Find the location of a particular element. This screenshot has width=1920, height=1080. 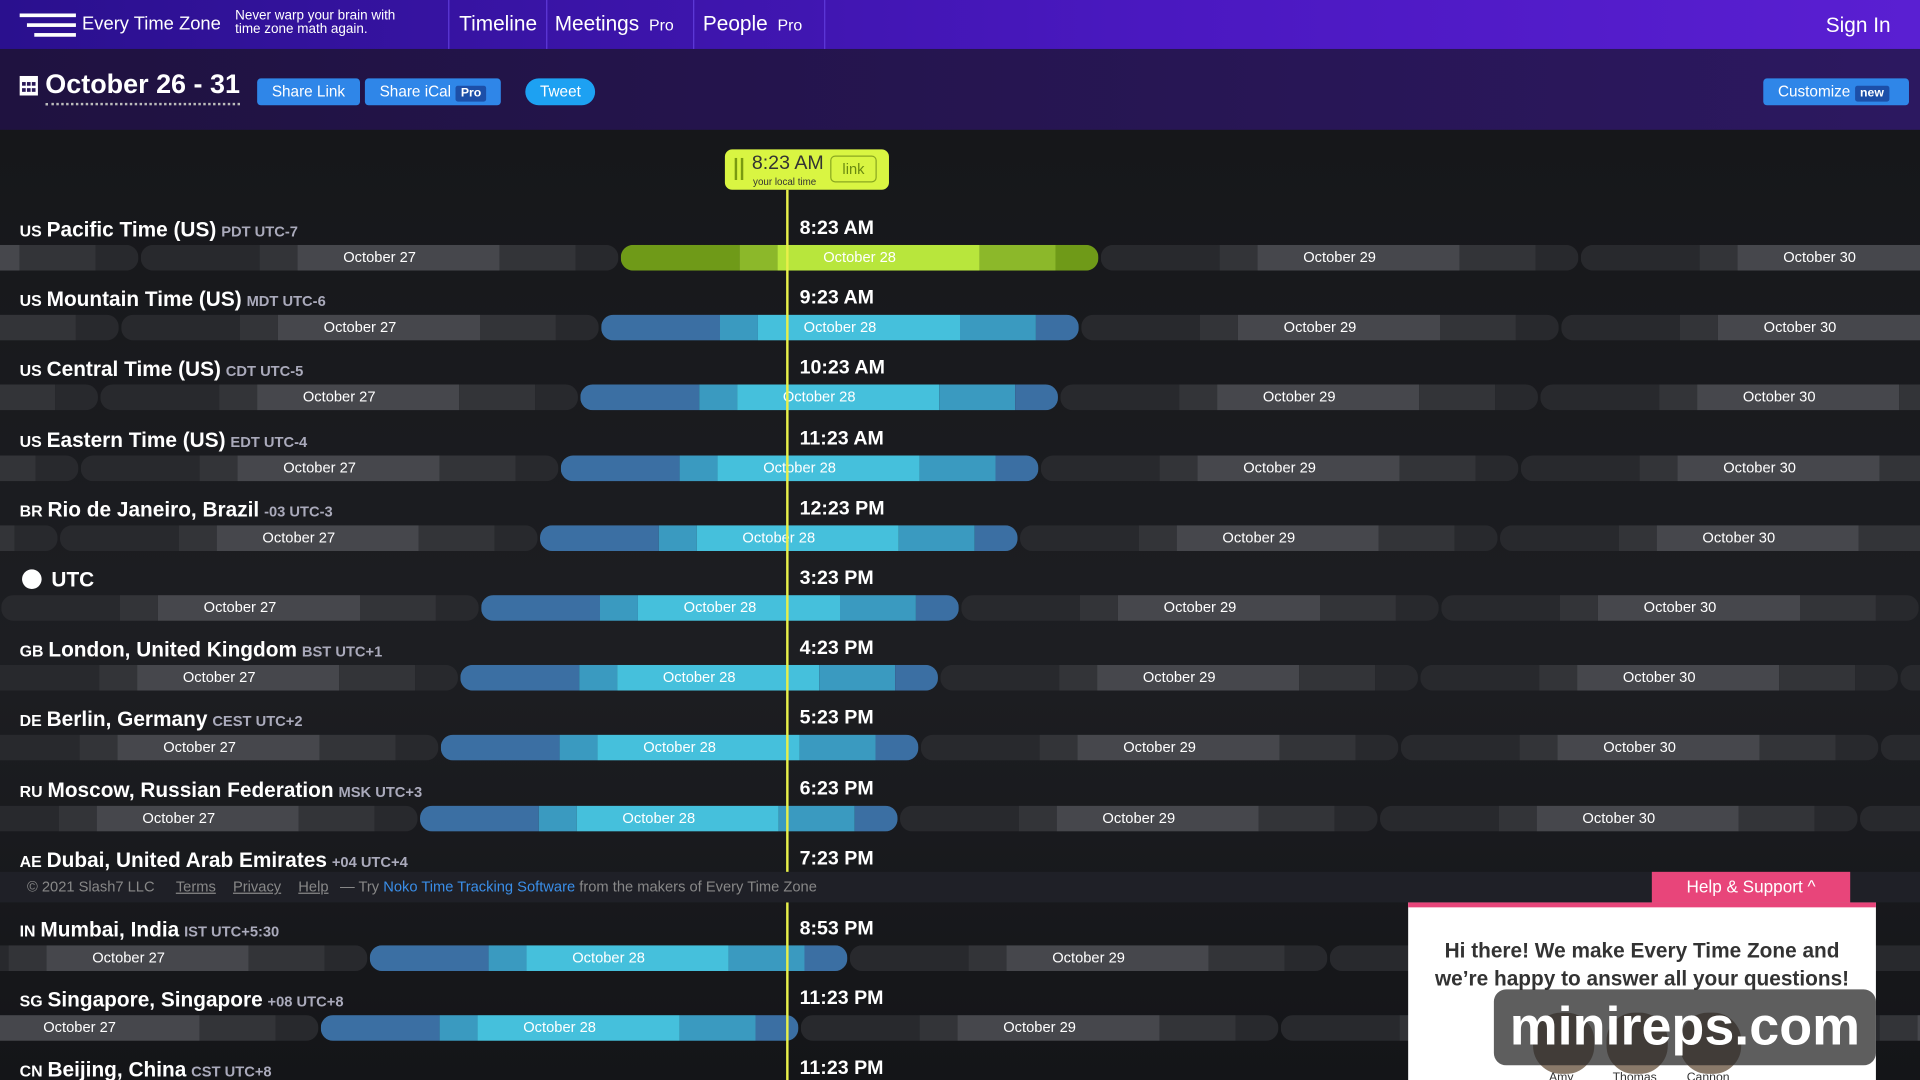

zone-name: Dubai, United Arab Emirates is located at coordinates (186, 860).